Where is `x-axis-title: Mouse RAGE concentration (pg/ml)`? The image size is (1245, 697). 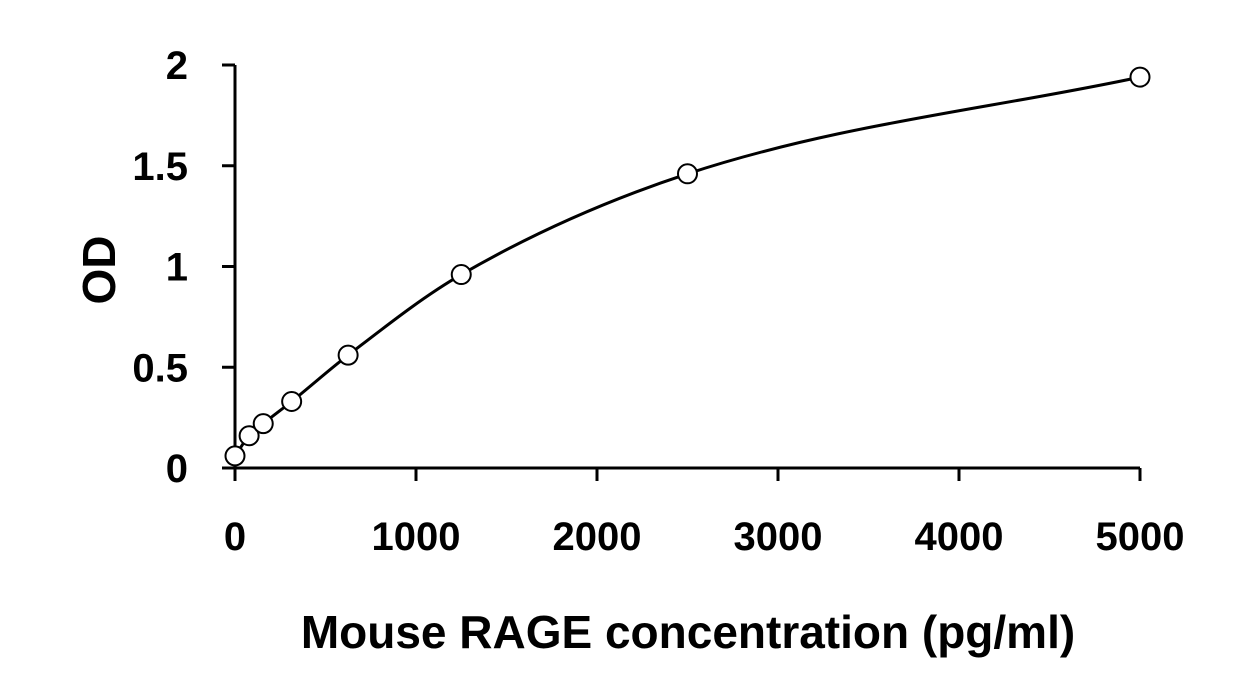 x-axis-title: Mouse RAGE concentration (pg/ml) is located at coordinates (688, 632).